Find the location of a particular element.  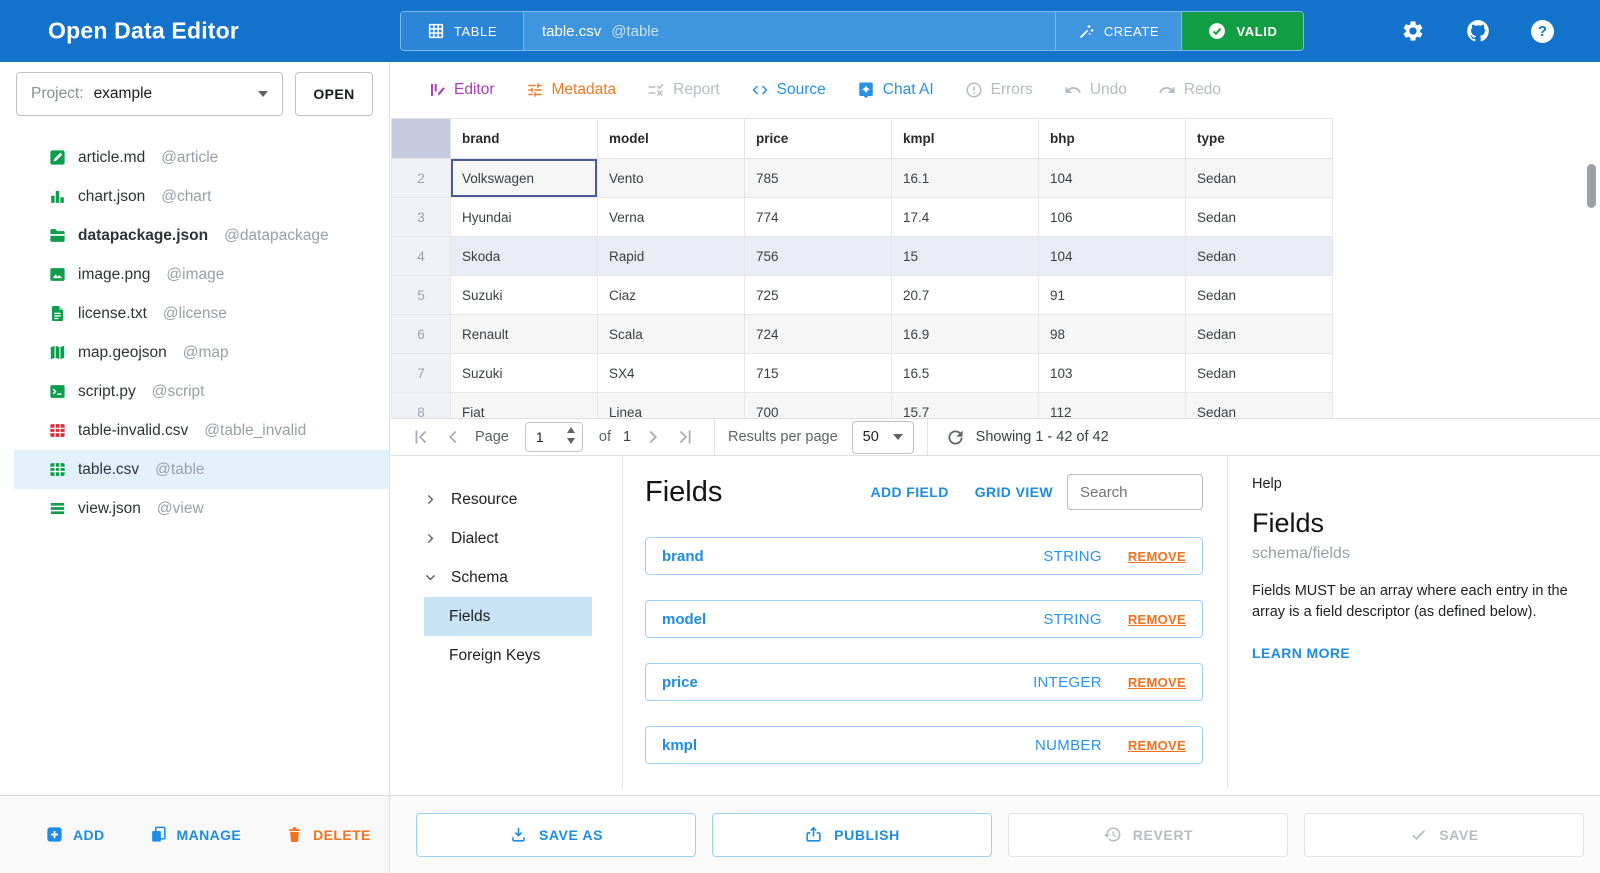

row-number: 5 is located at coordinates (421, 295).